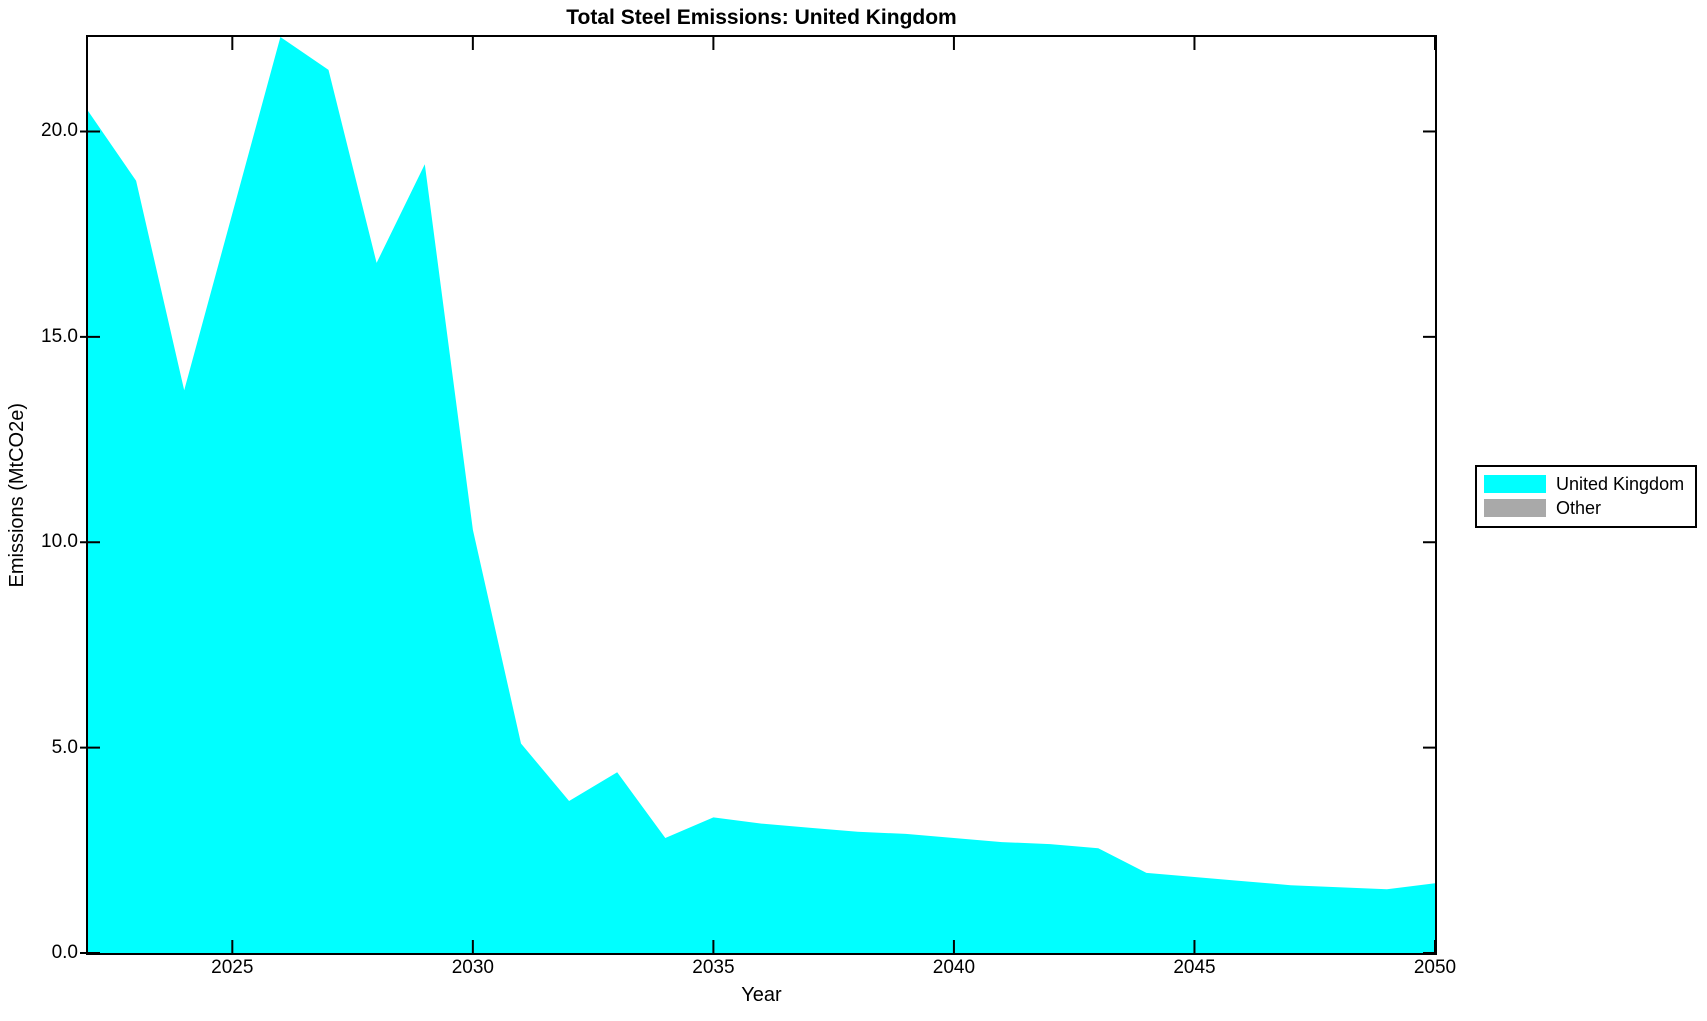  I want to click on legend-swatch-united-kingdom, so click(1515, 484).